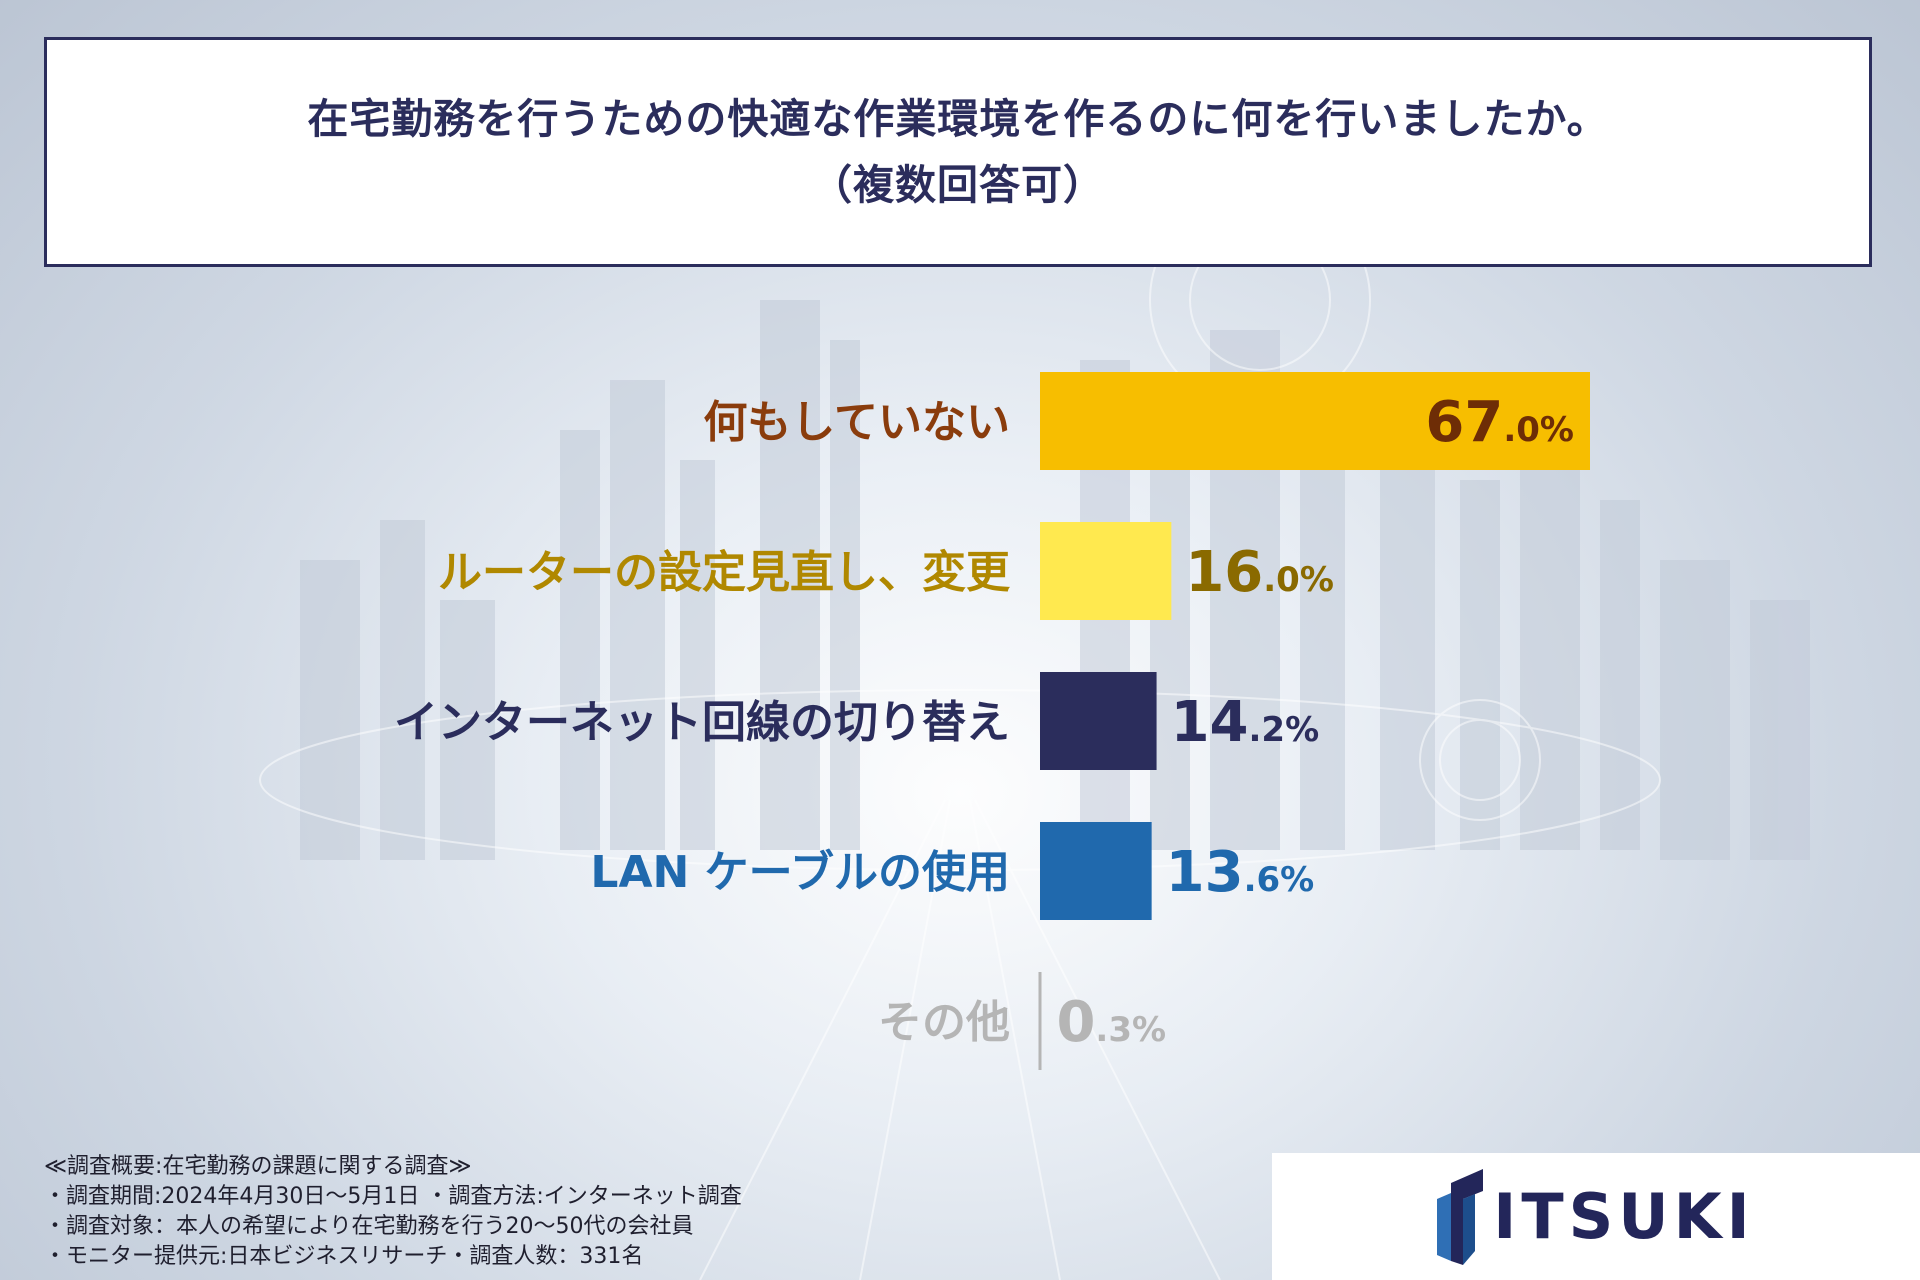 The width and height of the screenshot is (1920, 1280). Describe the element at coordinates (369, 1226) in the screenshot. I see `survey-note-target: ・調査対象：本人の希望により在宅勤務を行う20～50代の会社員` at that location.